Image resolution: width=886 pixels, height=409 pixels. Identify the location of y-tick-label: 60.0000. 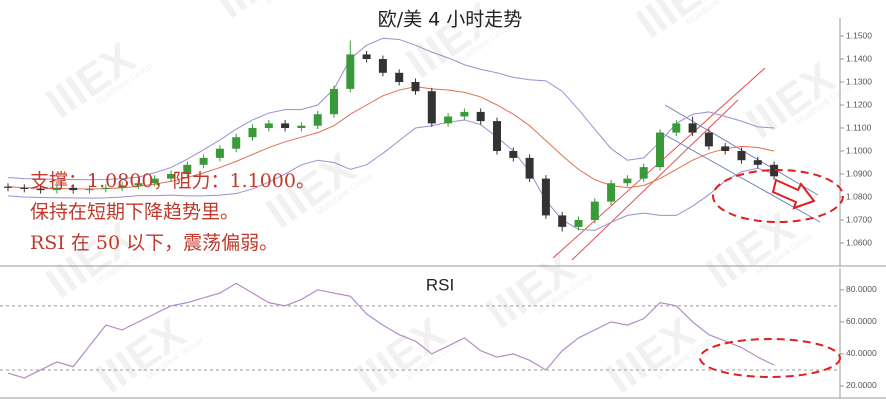
(861, 321).